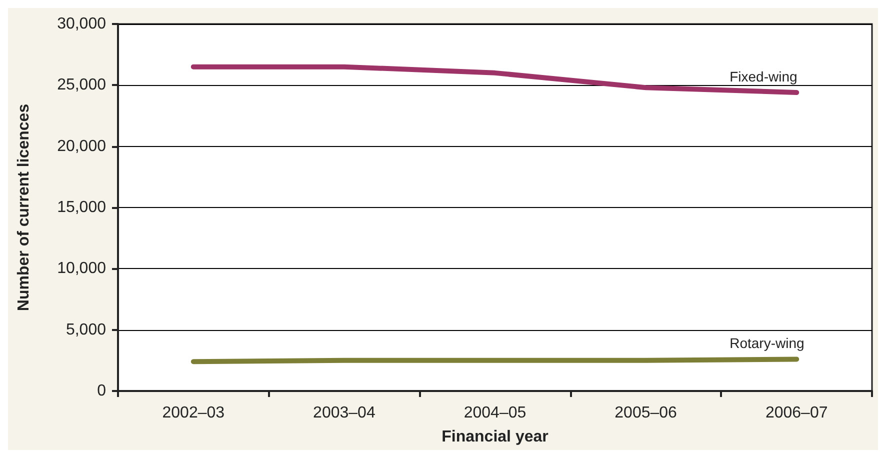 This screenshot has width=886, height=458. Describe the element at coordinates (81, 146) in the screenshot. I see `y-tick-label: 20,000` at that location.